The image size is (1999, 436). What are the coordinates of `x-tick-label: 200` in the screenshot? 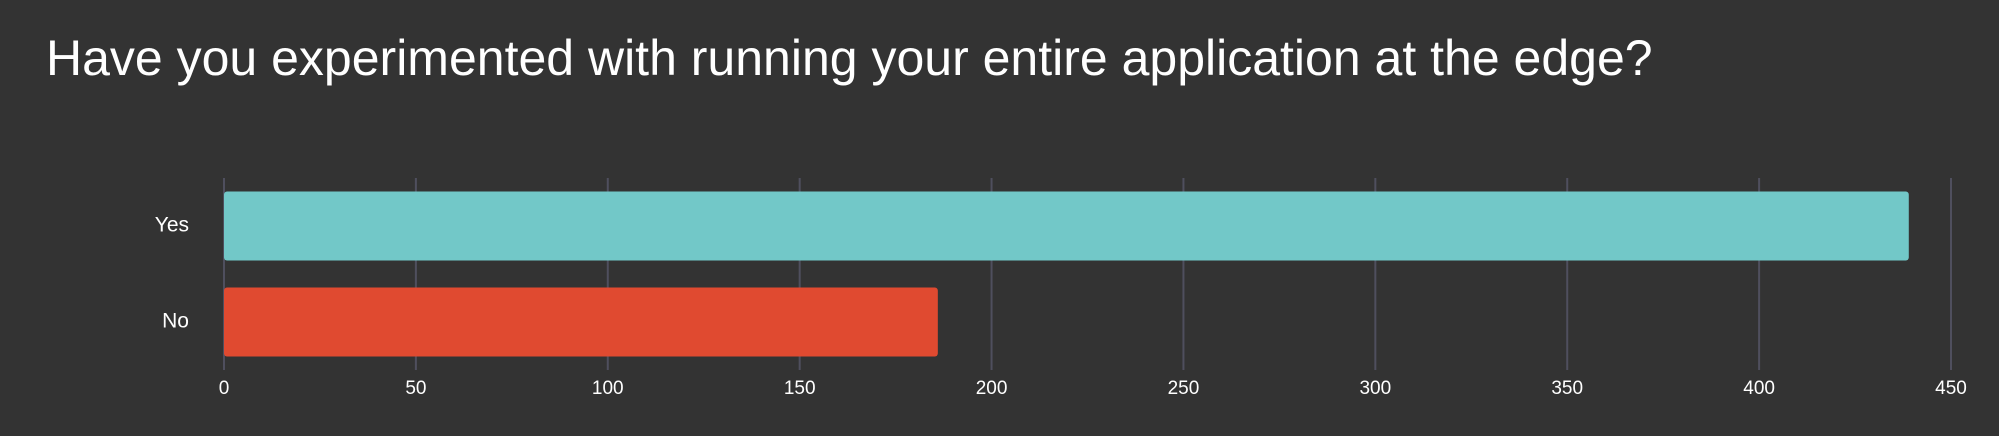 It's located at (992, 388).